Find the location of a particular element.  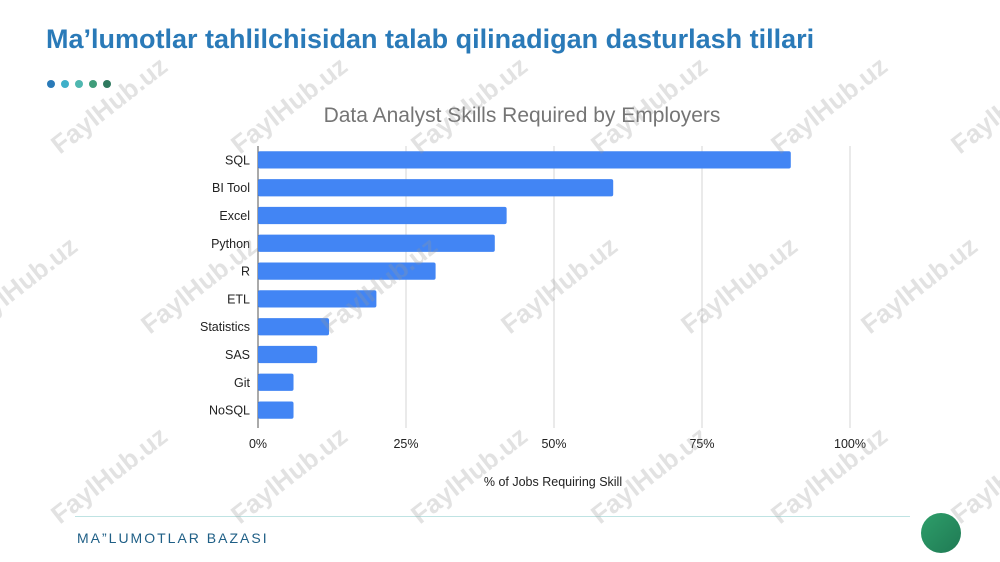

chart-x-tick-labels: 0% 25% 50% 75% 100% is located at coordinates (557, 444).